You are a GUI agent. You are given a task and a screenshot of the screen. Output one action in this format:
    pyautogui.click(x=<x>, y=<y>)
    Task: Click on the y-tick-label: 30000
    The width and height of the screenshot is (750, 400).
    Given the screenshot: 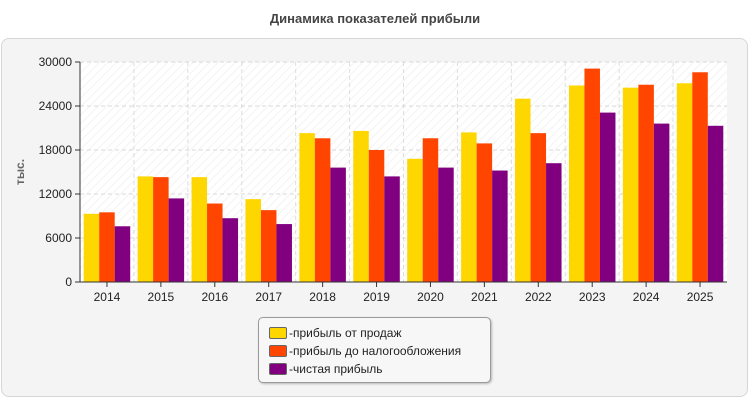 What is the action you would take?
    pyautogui.click(x=56, y=62)
    